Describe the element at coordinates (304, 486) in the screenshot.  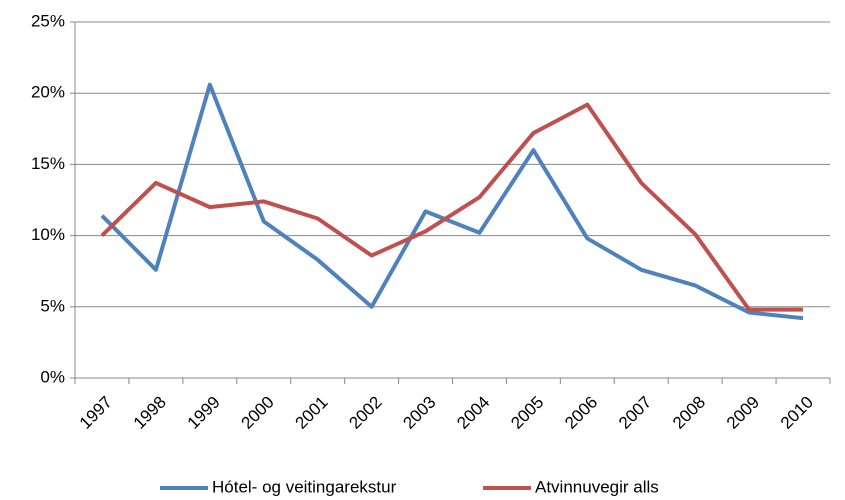
I see `legend-label: Hótel- og veitingarekstur` at that location.